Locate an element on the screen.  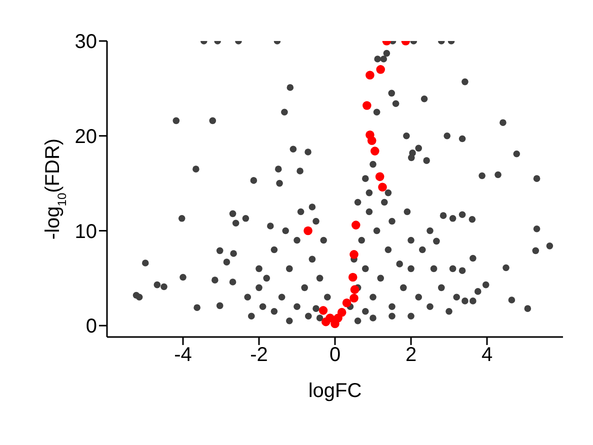
y-tick-label: 0 is located at coordinates (91, 327).